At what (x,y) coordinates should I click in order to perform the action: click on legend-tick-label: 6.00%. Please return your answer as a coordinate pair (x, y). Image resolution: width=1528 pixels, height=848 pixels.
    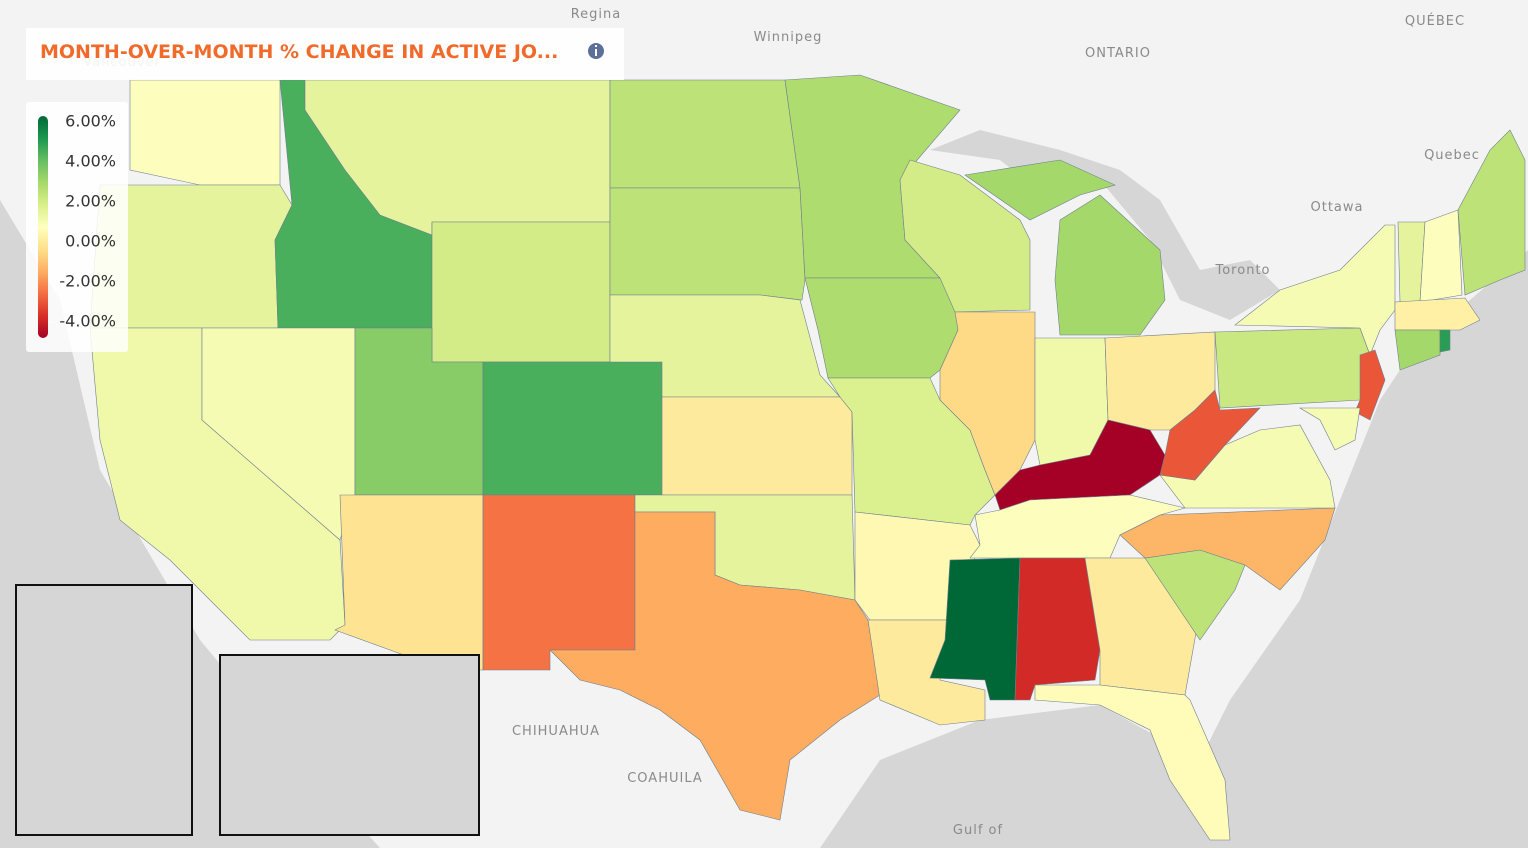
    Looking at the image, I should click on (90, 121).